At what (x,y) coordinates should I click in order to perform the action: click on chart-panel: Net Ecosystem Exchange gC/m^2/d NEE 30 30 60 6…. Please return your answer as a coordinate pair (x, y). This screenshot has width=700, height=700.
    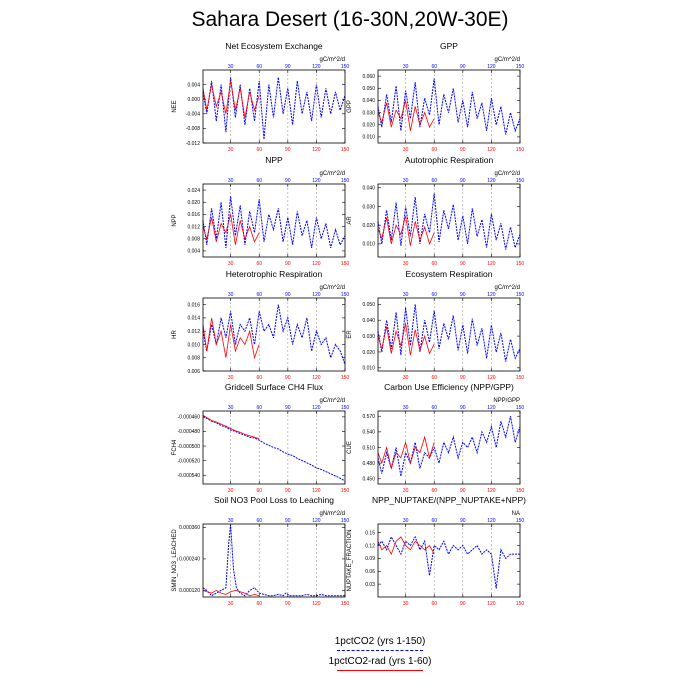
    Looking at the image, I should click on (260, 97).